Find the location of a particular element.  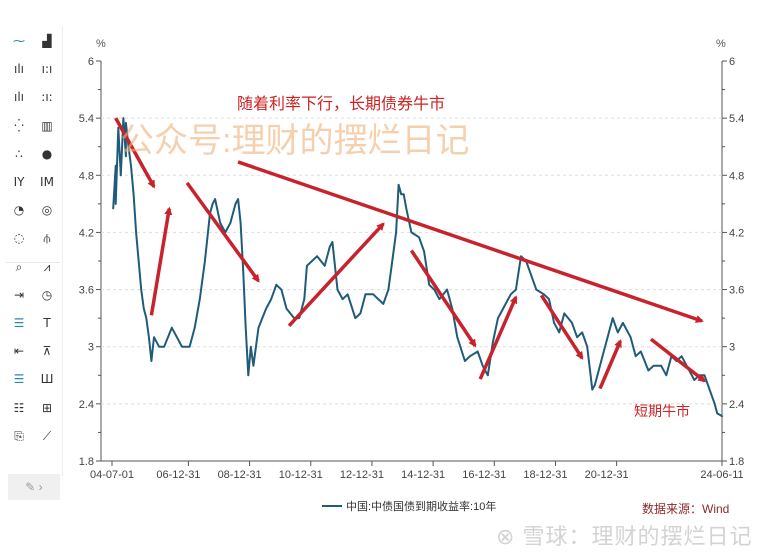

text-box-icon: T is located at coordinates (47, 323).